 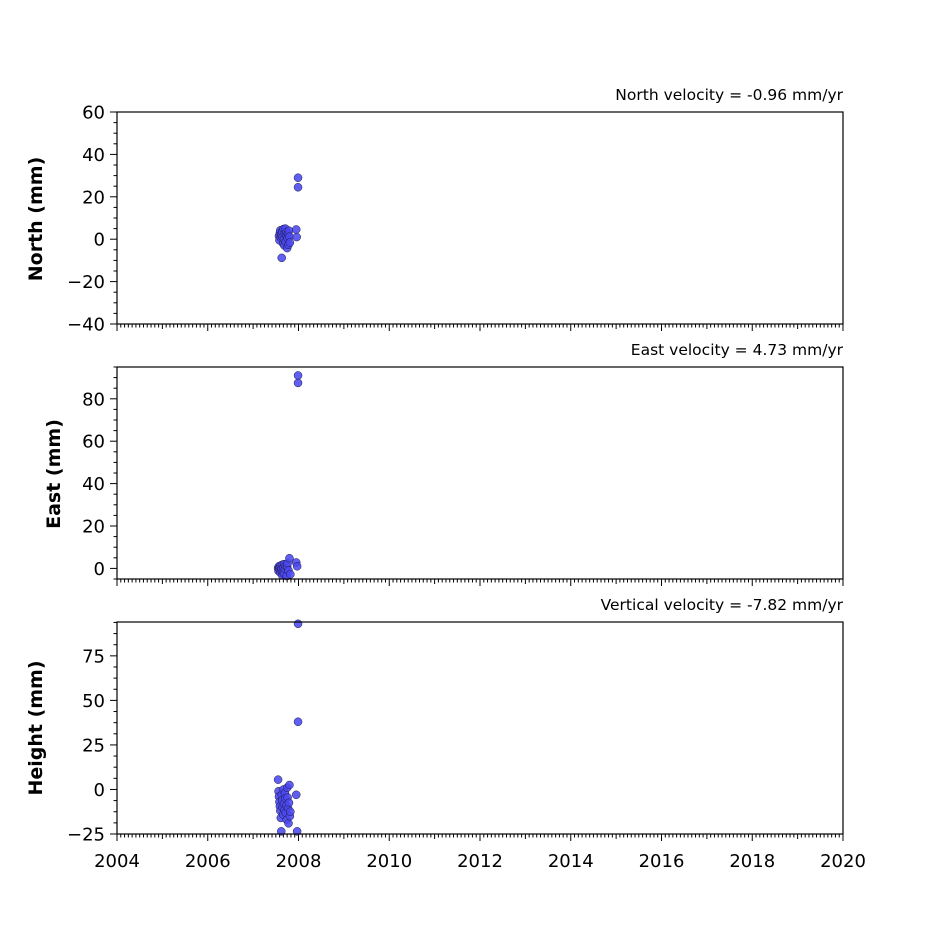 What do you see at coordinates (54, 474) in the screenshot?
I see `east-y-axis-label: East (mm)` at bounding box center [54, 474].